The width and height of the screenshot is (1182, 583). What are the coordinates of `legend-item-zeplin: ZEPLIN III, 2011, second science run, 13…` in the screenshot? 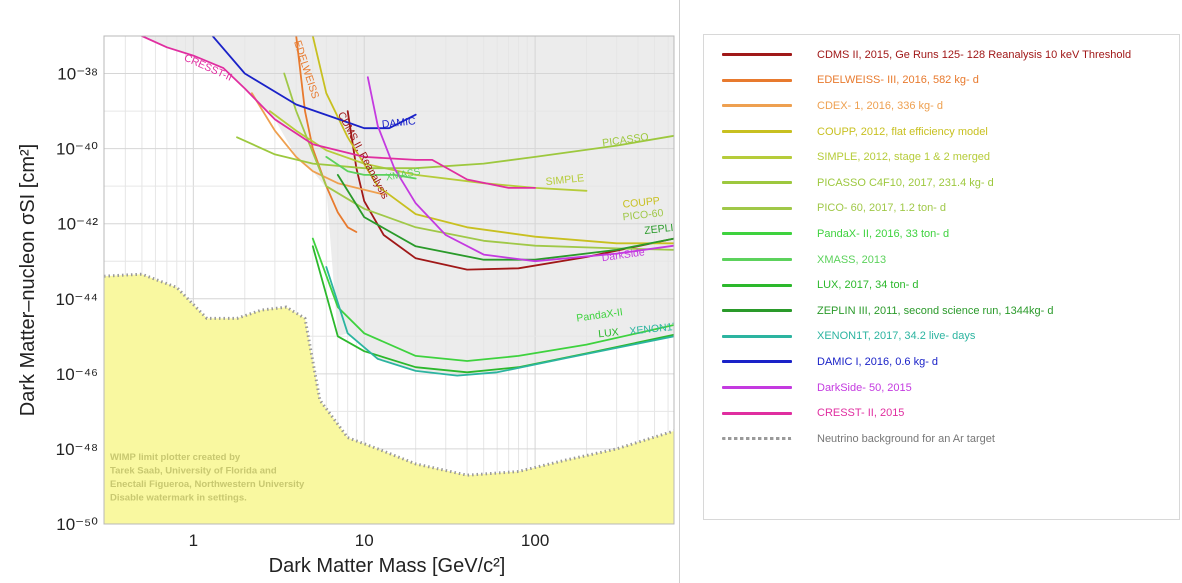 It's located at (950, 311).